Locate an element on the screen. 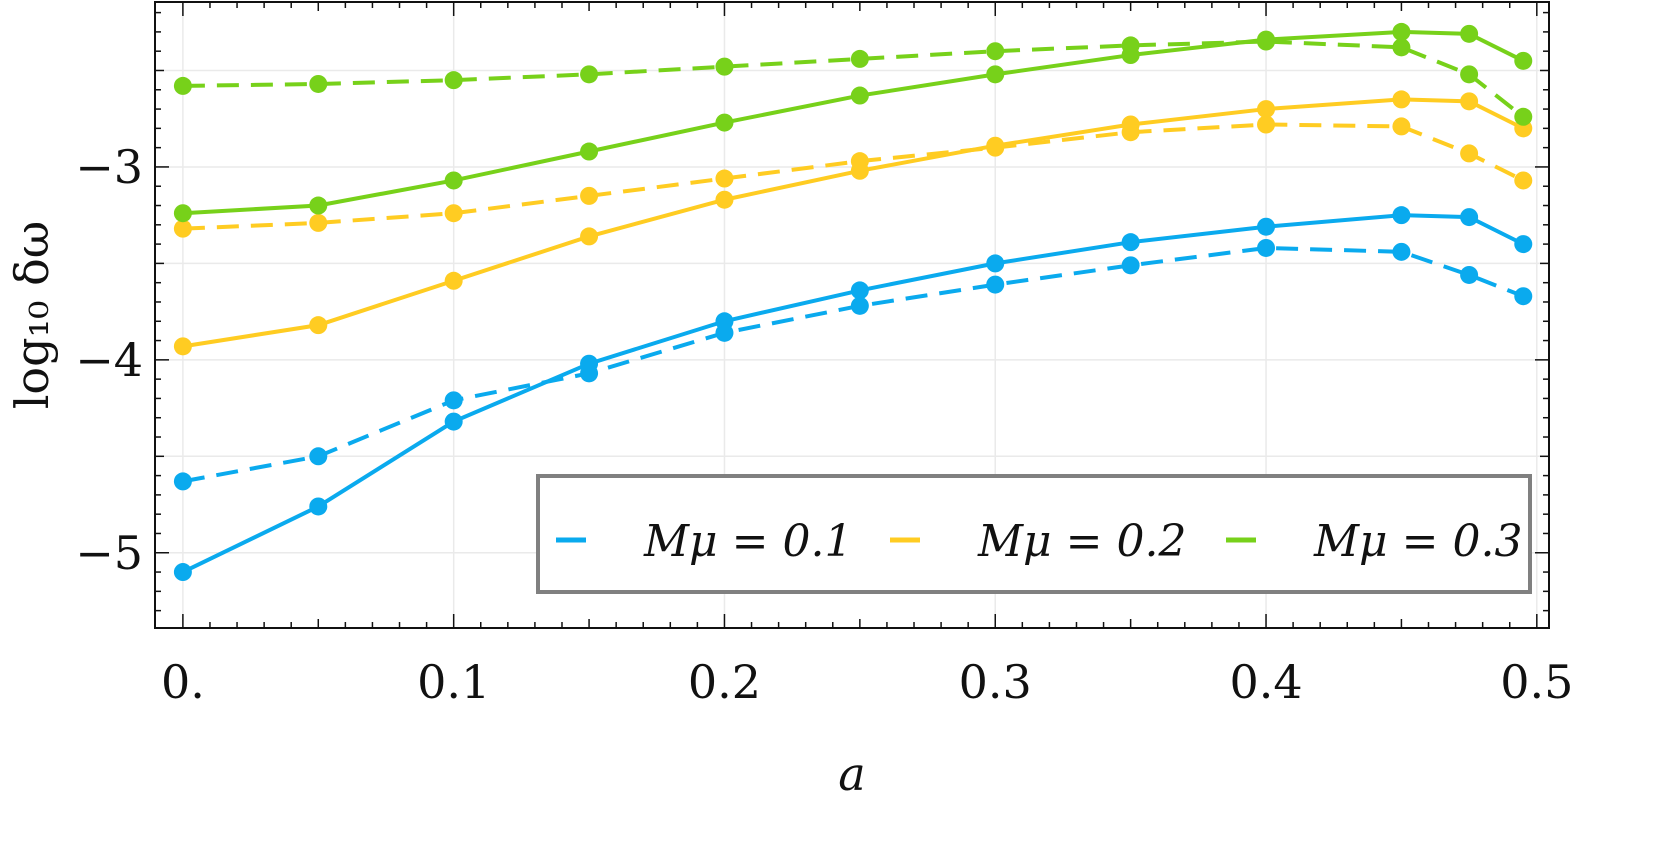 The height and width of the screenshot is (854, 1661). x-tick-label: 0.2 is located at coordinates (724, 682).